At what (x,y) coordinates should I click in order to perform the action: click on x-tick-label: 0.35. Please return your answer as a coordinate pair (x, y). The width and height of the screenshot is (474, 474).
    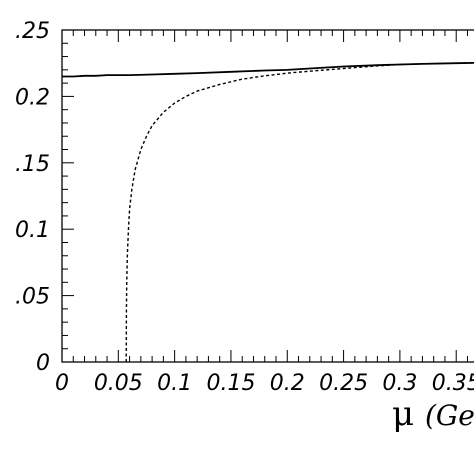
    Looking at the image, I should click on (453, 383).